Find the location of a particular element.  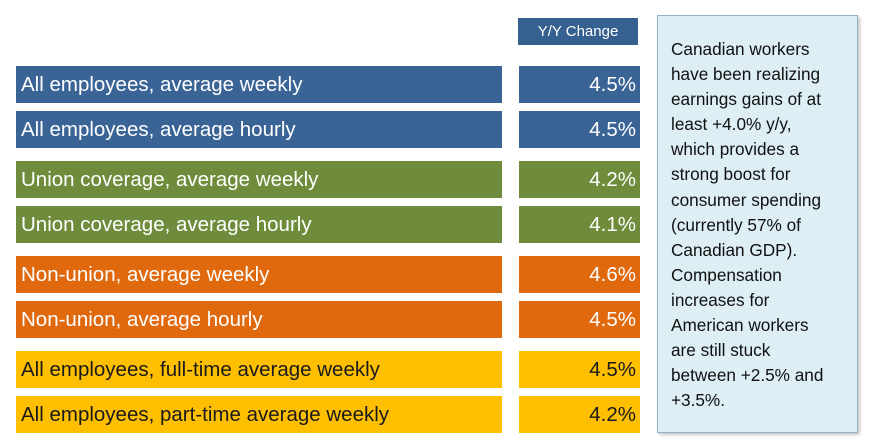

row-value: 4.1% is located at coordinates (579, 224).